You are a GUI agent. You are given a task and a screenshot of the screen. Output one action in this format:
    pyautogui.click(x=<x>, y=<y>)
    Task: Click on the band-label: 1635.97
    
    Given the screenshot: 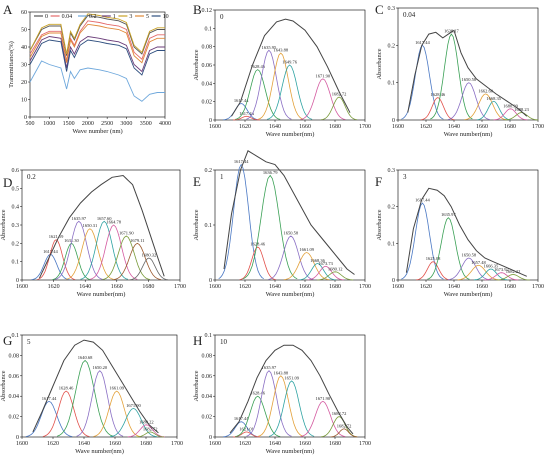 What is the action you would take?
    pyautogui.click(x=79, y=218)
    